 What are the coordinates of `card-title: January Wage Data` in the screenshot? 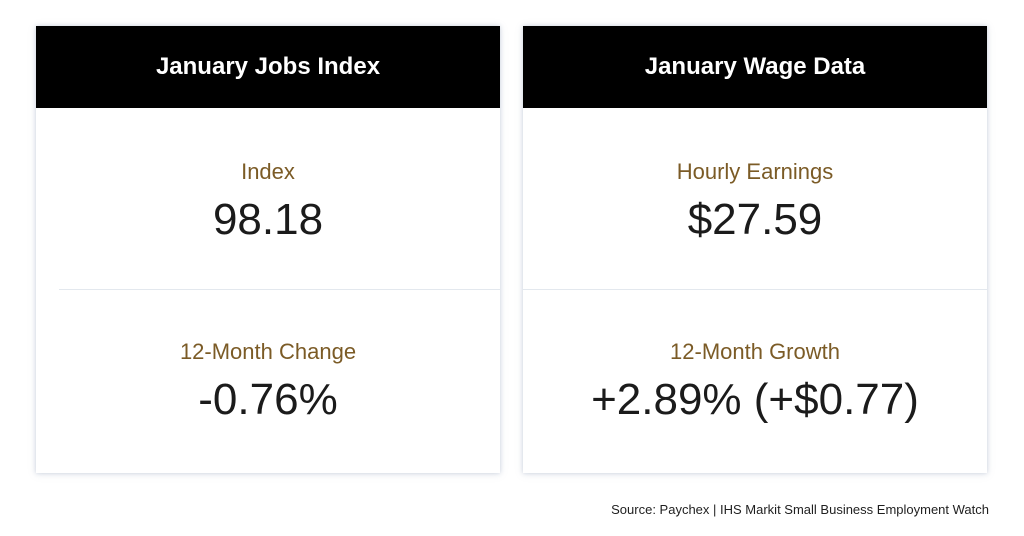 It's located at (755, 66).